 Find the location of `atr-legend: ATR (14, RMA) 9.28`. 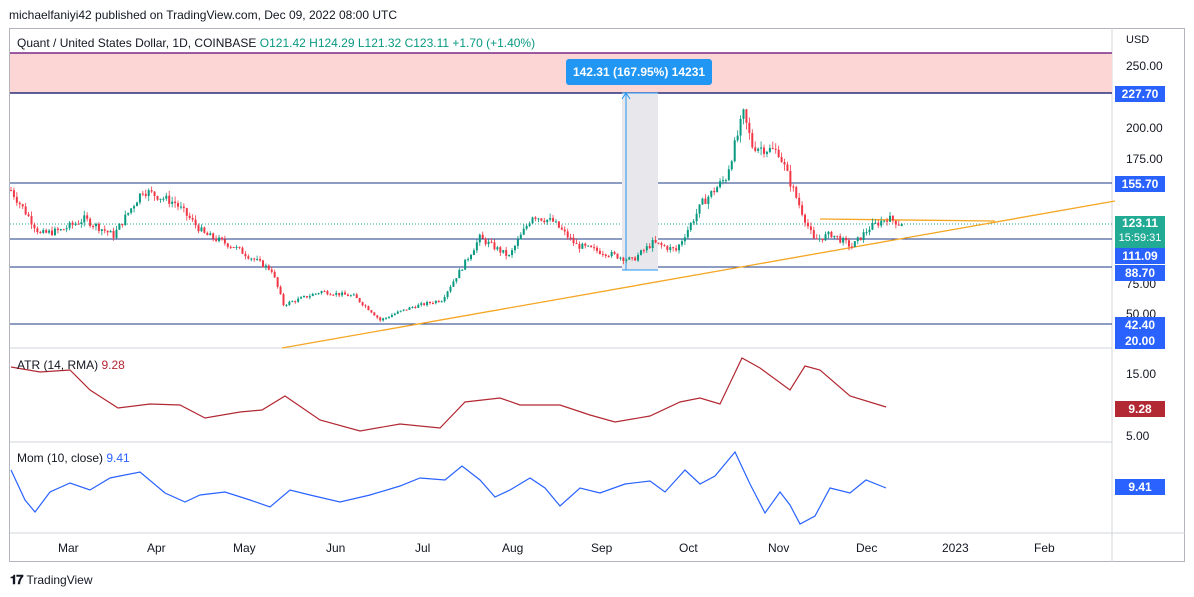

atr-legend: ATR (14, RMA) 9.28 is located at coordinates (71, 365).